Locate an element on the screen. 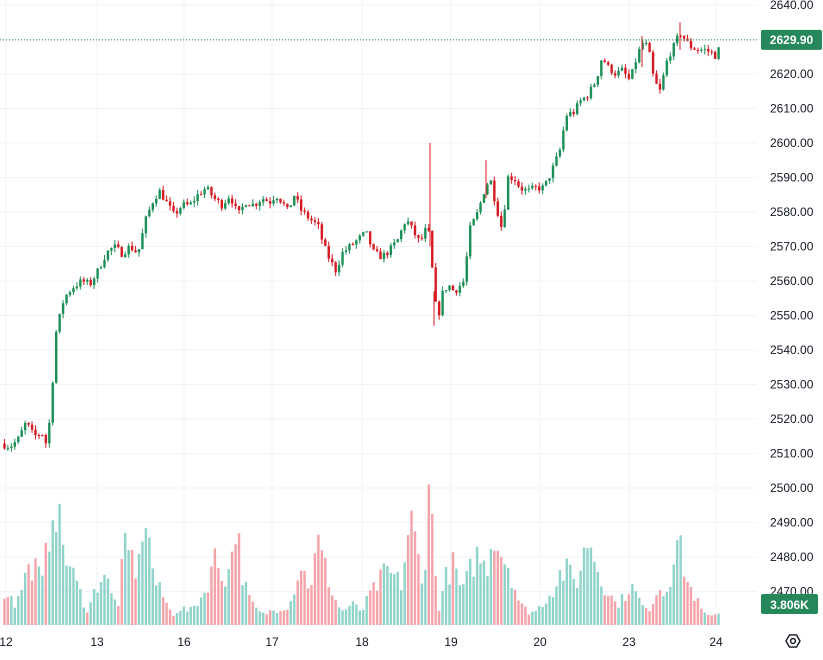  price-tick-label: 2560.00 is located at coordinates (792, 281).